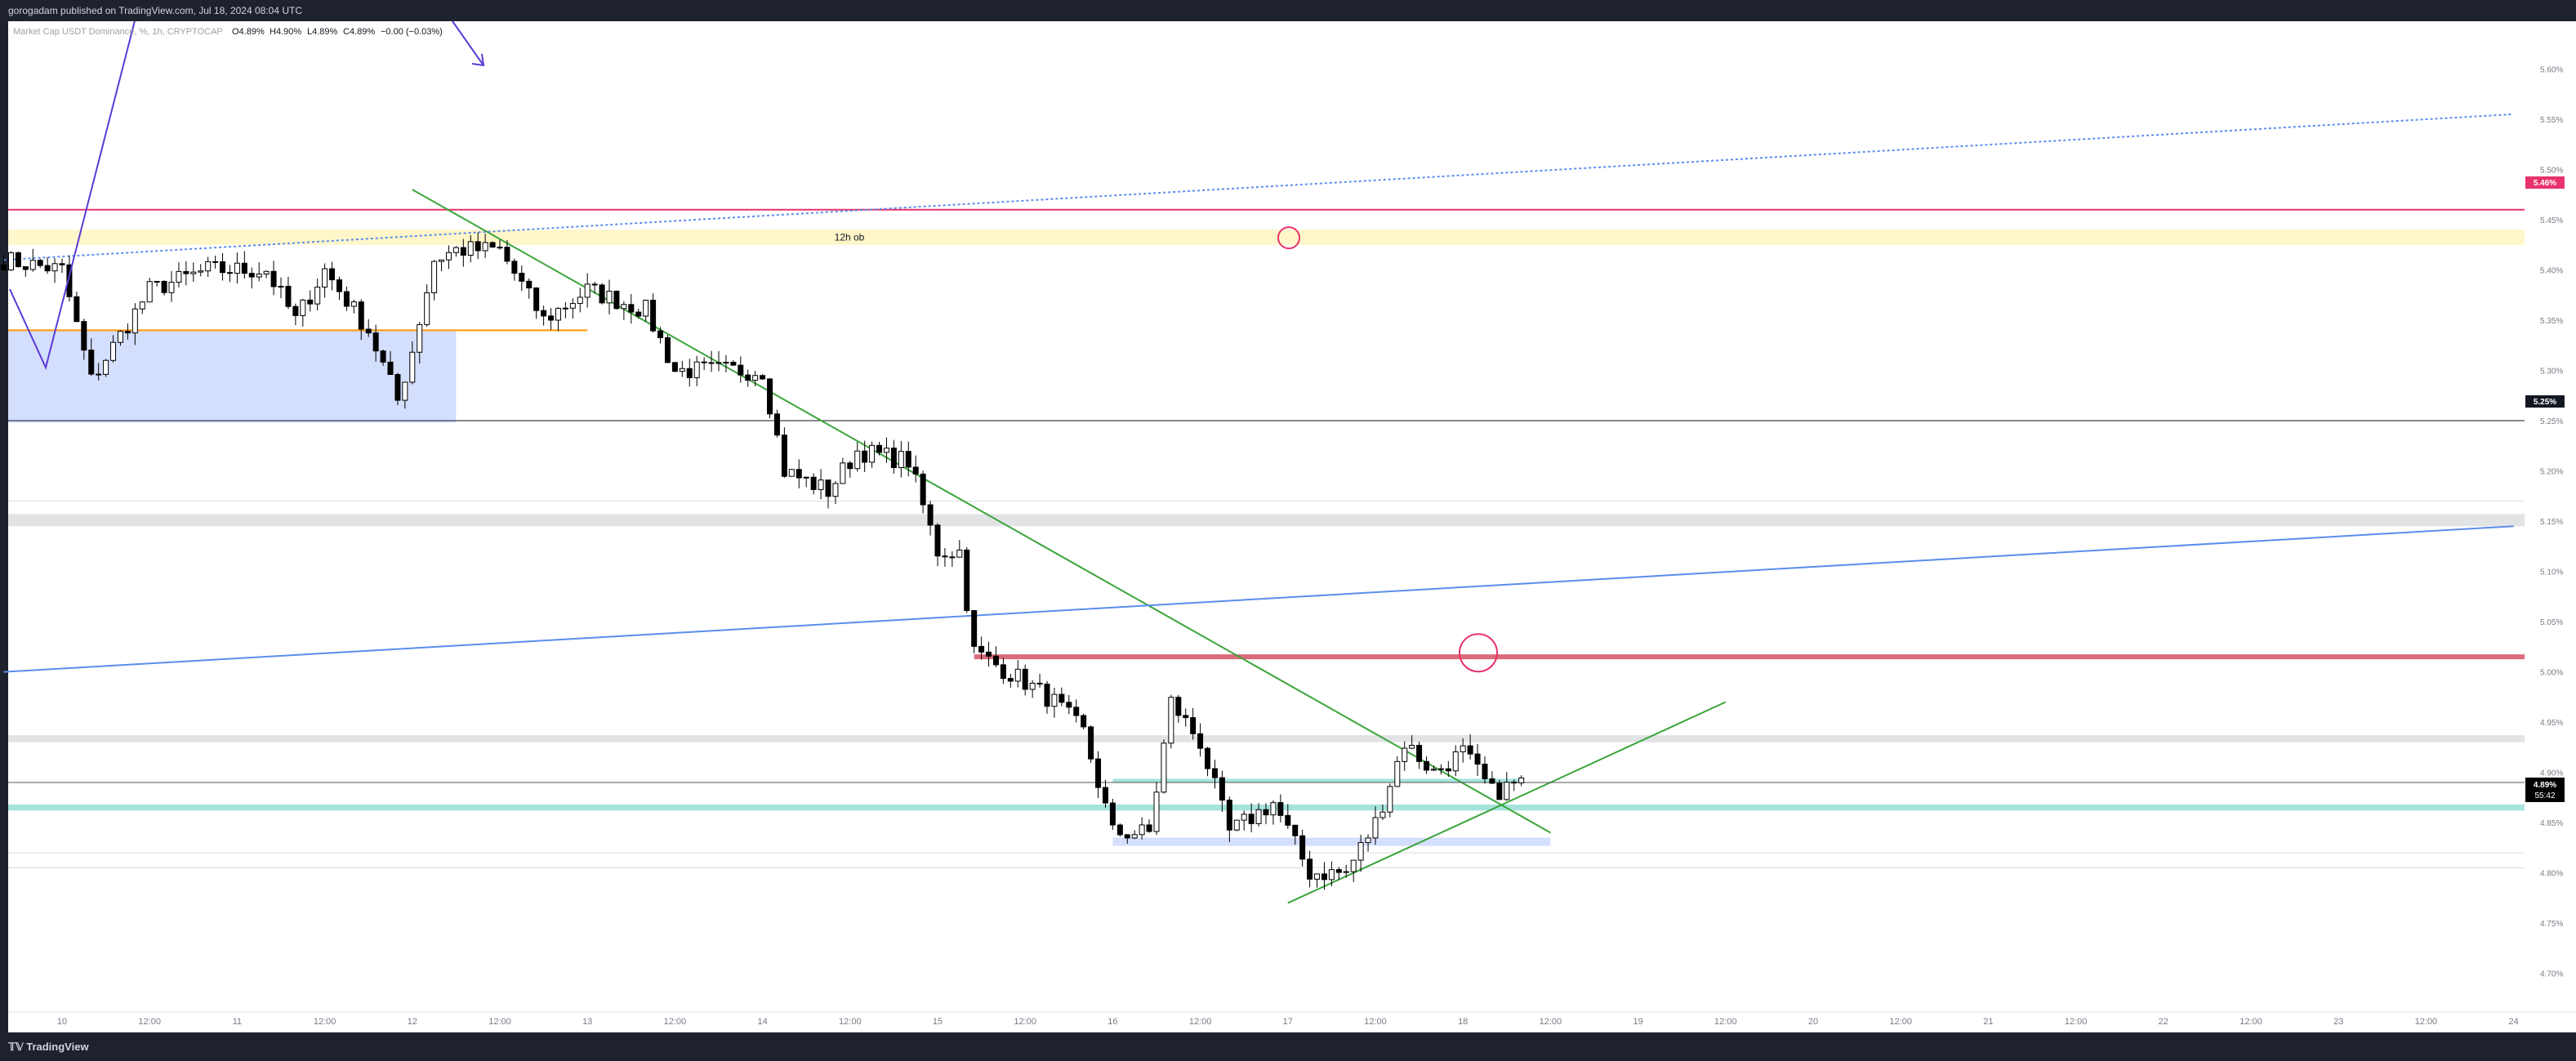 The width and height of the screenshot is (2576, 1061). I want to click on x-tick-label: 15, so click(938, 1022).